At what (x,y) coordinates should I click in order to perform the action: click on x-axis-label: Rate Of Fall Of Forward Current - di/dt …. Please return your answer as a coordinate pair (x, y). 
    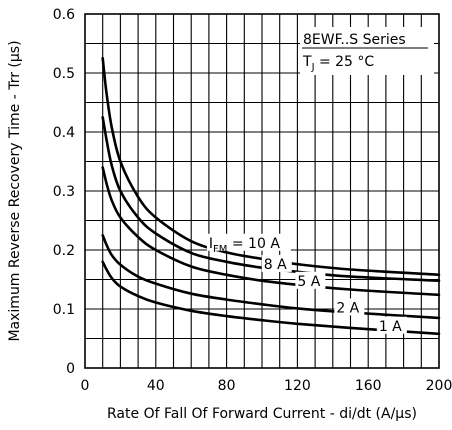
    Looking at the image, I should click on (262, 414).